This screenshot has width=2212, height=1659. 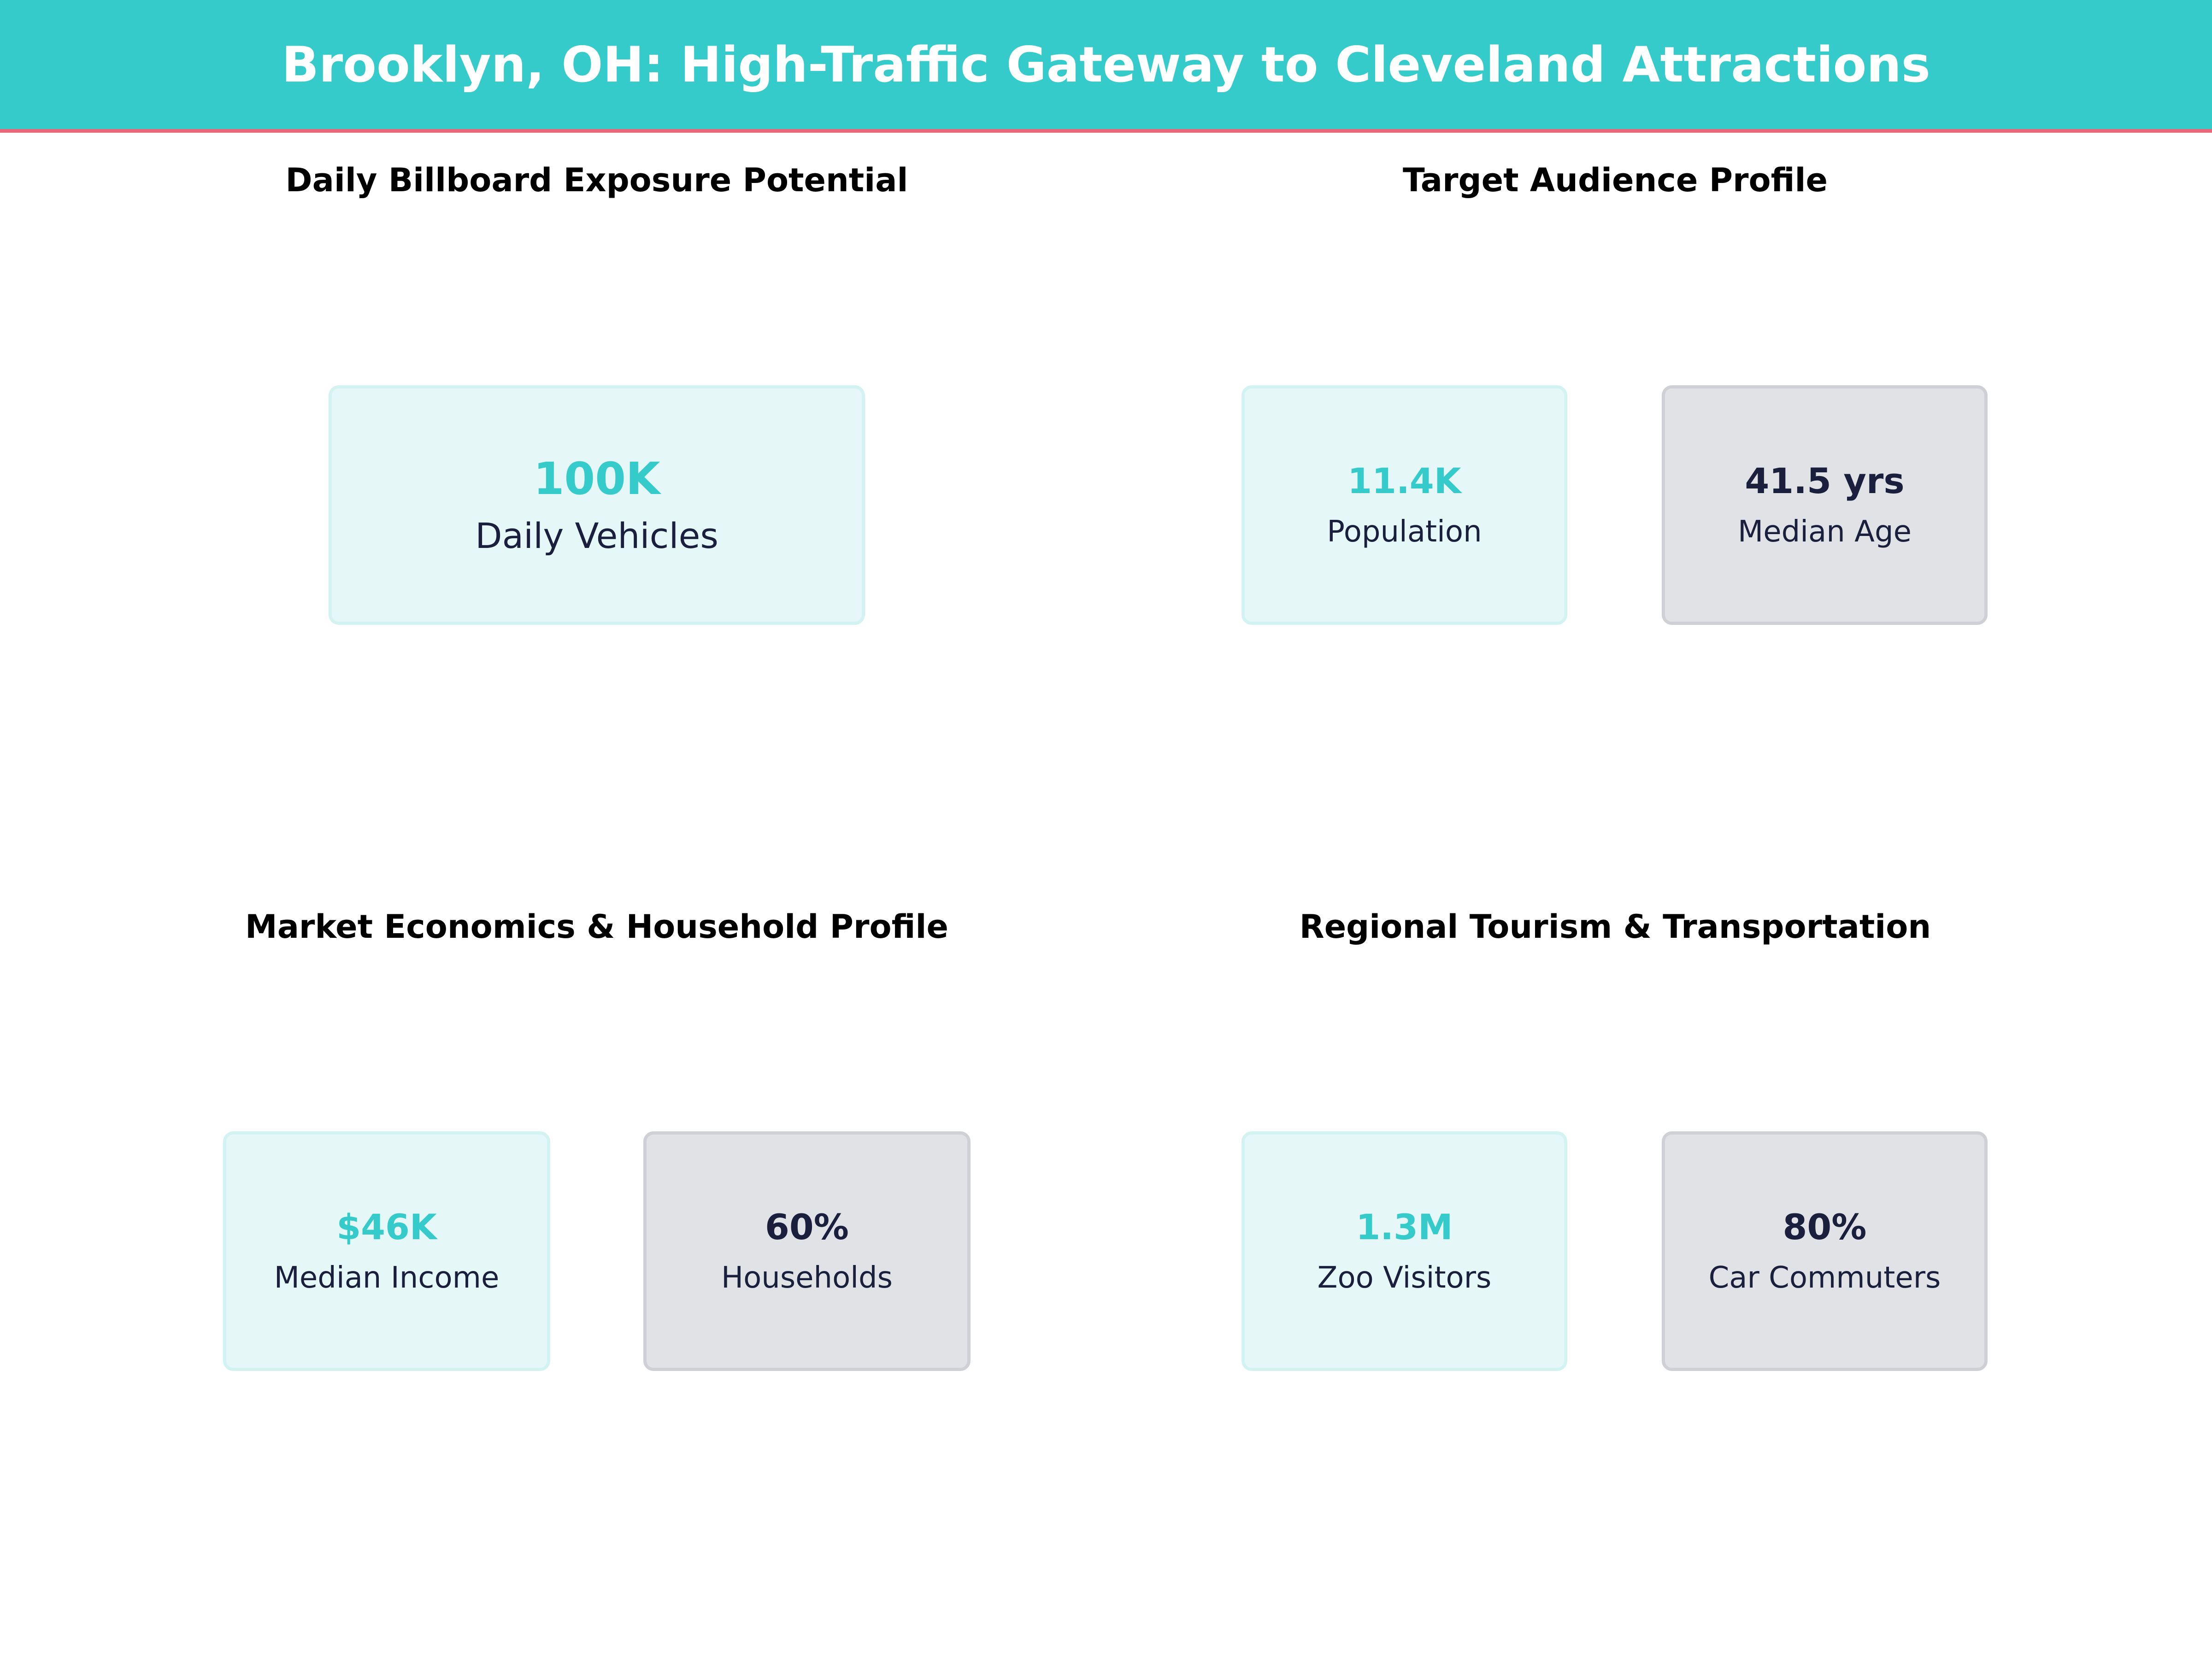 I want to click on panel-title-audience: Target Audience Profile, so click(x=1615, y=180).